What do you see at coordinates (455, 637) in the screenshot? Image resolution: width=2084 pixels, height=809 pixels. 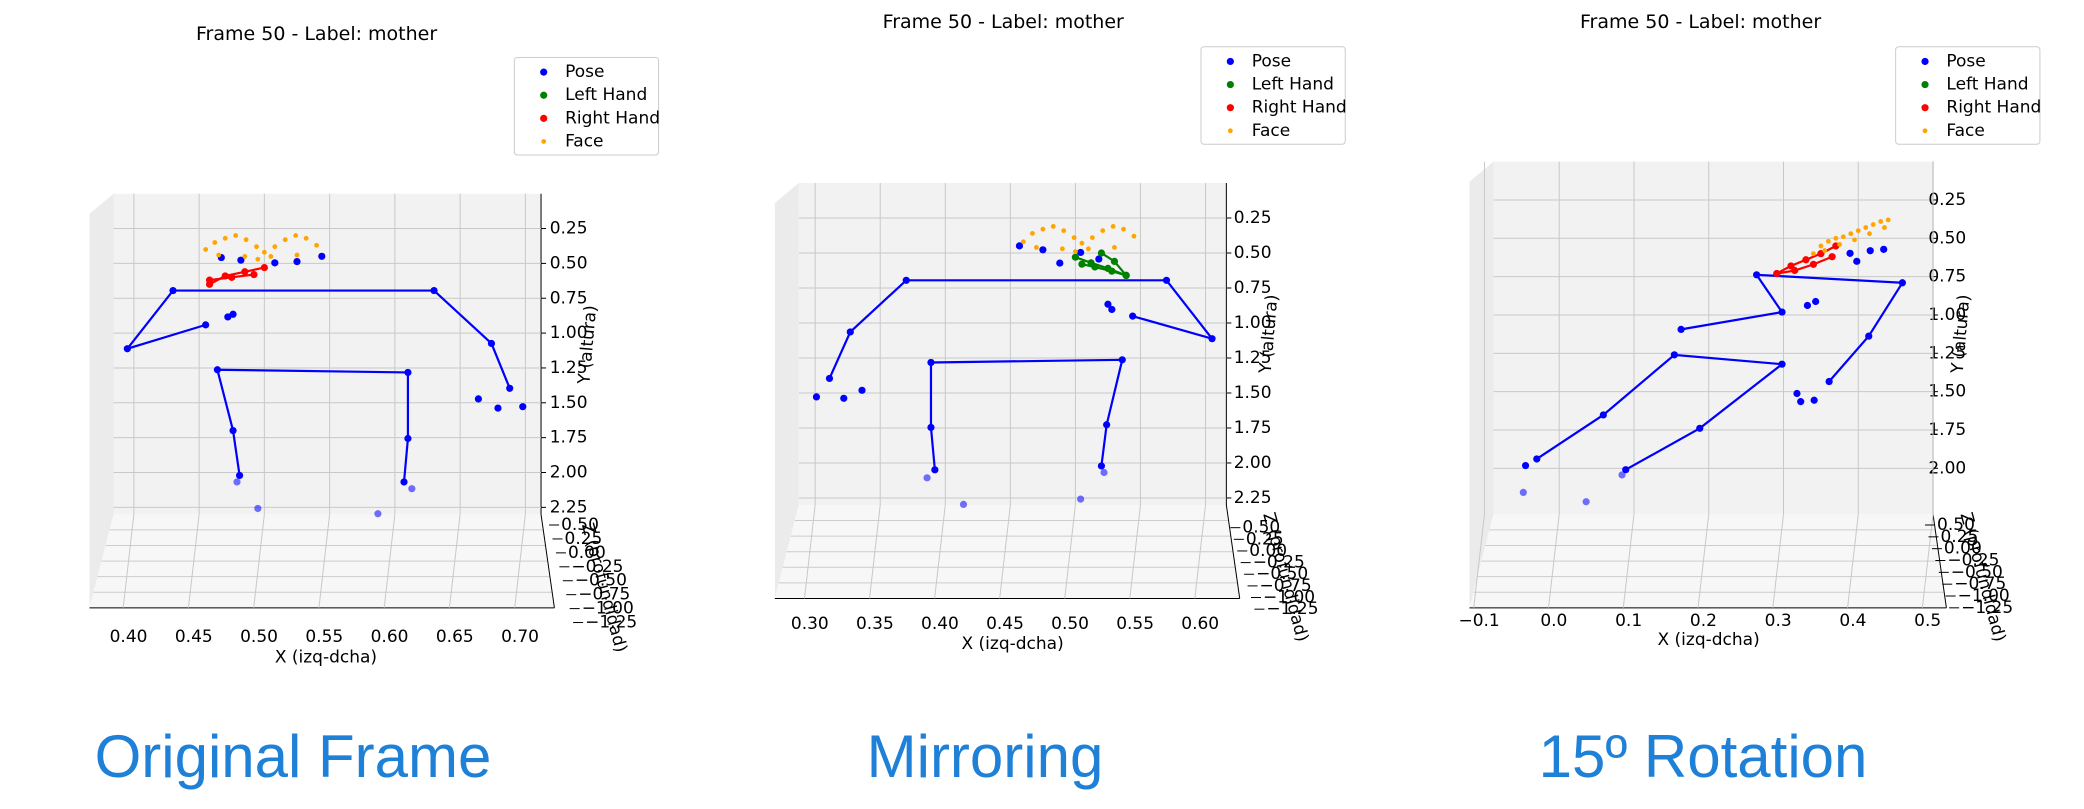 I see `x-tick-label: 0.65` at bounding box center [455, 637].